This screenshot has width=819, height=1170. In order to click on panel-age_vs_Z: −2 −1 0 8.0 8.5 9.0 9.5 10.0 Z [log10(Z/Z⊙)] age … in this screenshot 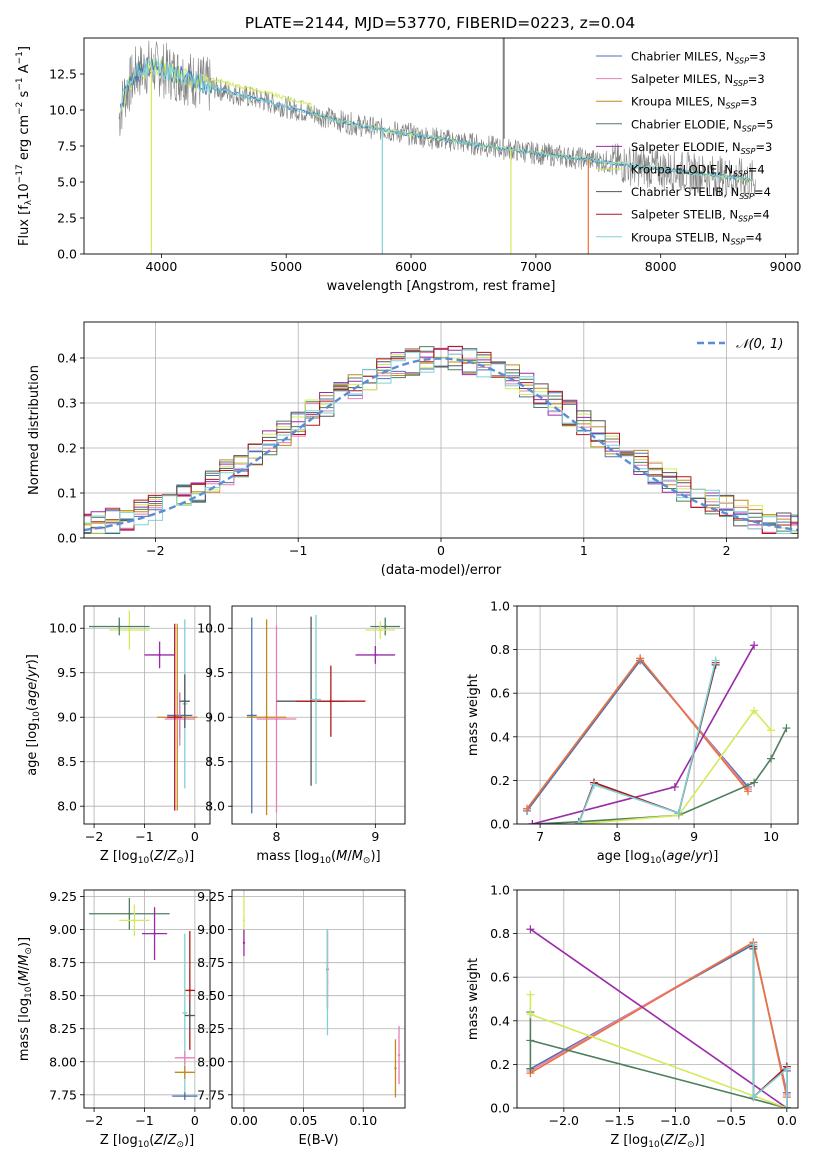, I will do `click(118, 735)`.